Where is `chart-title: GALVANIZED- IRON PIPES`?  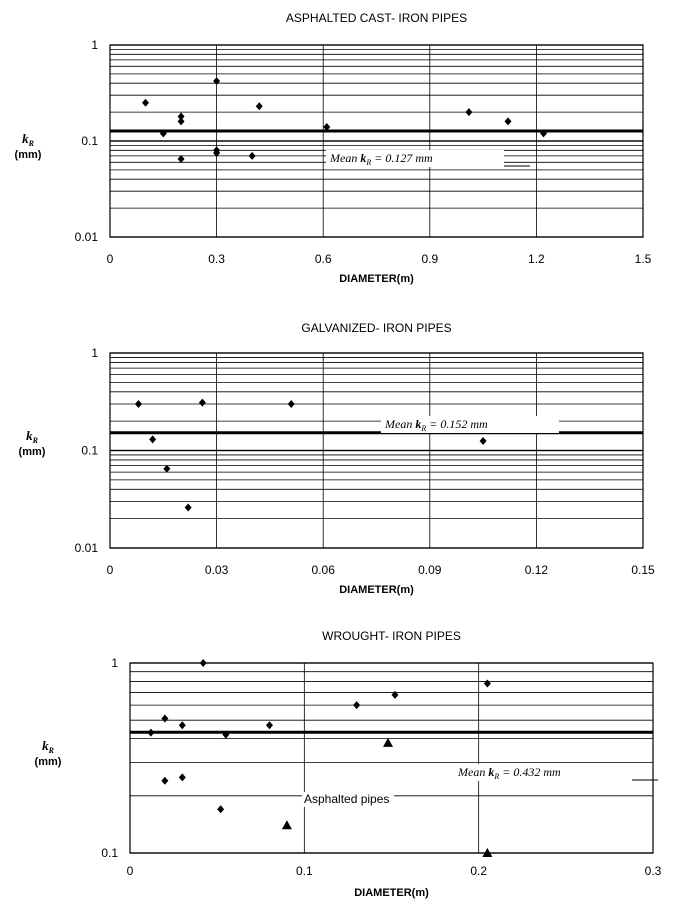 chart-title: GALVANIZED- IRON PIPES is located at coordinates (376, 328).